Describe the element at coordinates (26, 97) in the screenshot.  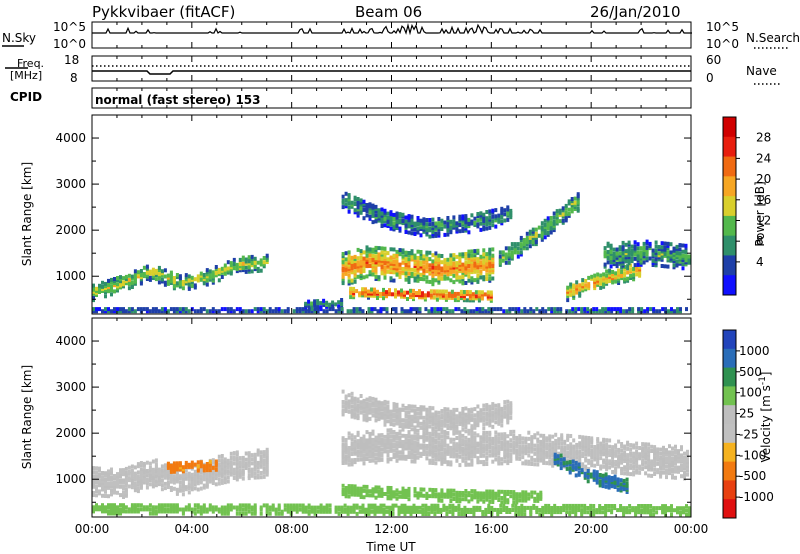
I see `cpid-label: CPID` at that location.